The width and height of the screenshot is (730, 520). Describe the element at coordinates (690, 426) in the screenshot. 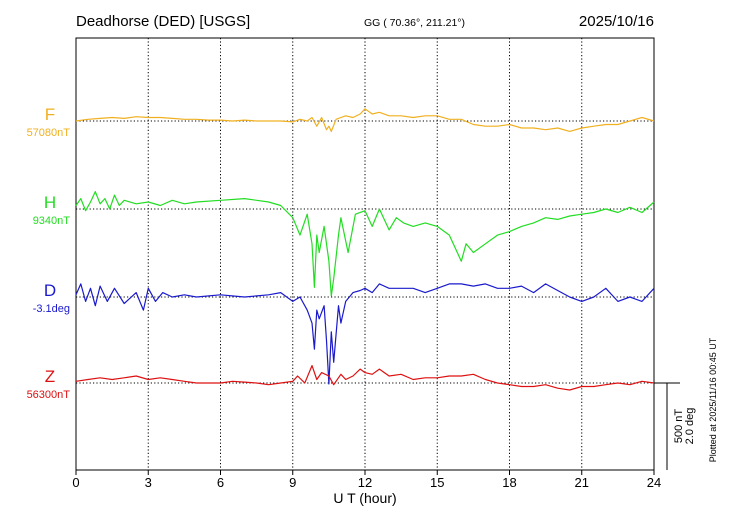

I see `scale-deg-label: 2.0 deg` at that location.